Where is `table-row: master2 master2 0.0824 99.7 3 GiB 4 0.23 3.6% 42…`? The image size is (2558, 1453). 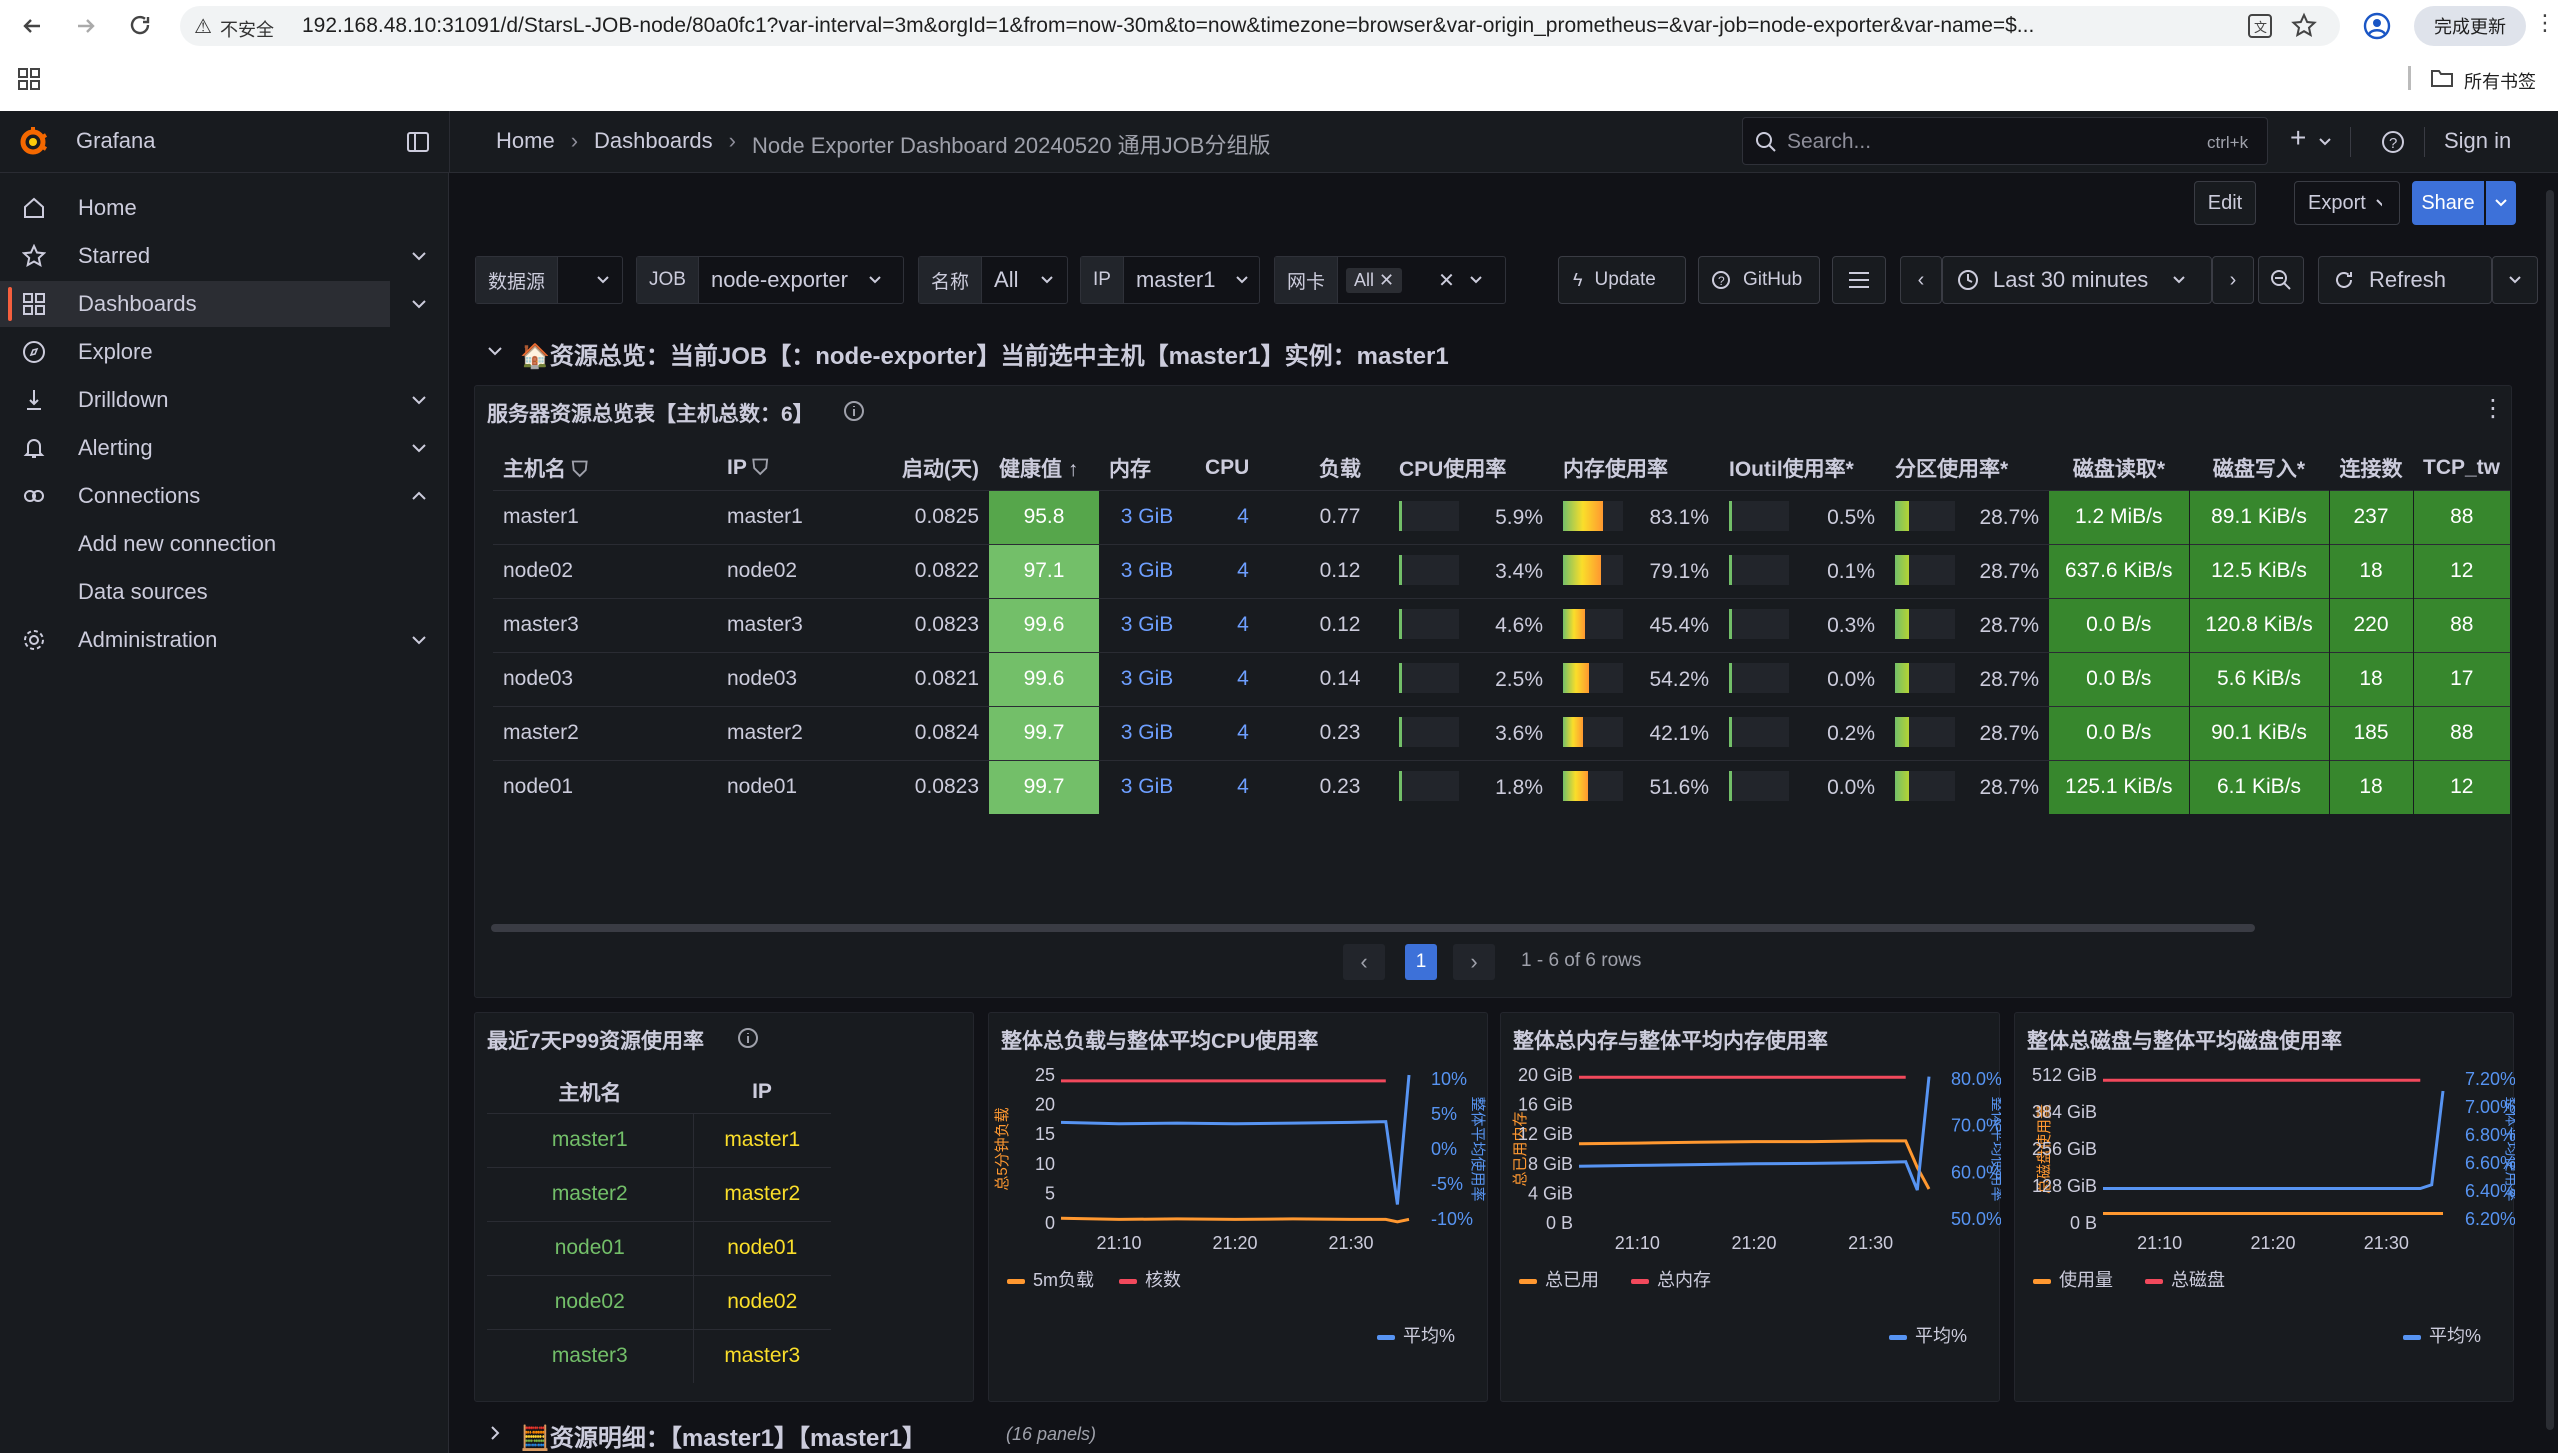
table-row: master2 master2 0.0824 99.7 3 GiB 4 0.23 3.6% 42… is located at coordinates (1502, 732).